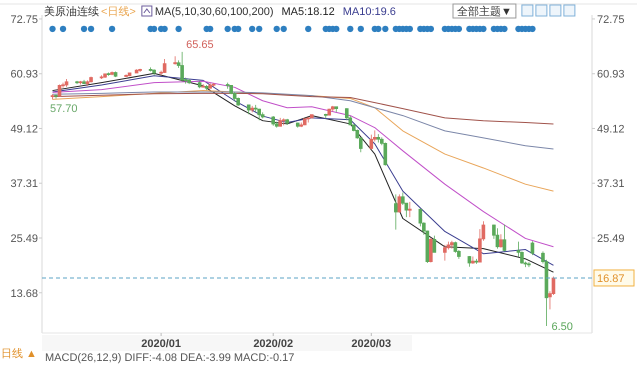 The height and width of the screenshot is (372, 637). What do you see at coordinates (562, 327) in the screenshot?
I see `annotation: 6.50` at bounding box center [562, 327].